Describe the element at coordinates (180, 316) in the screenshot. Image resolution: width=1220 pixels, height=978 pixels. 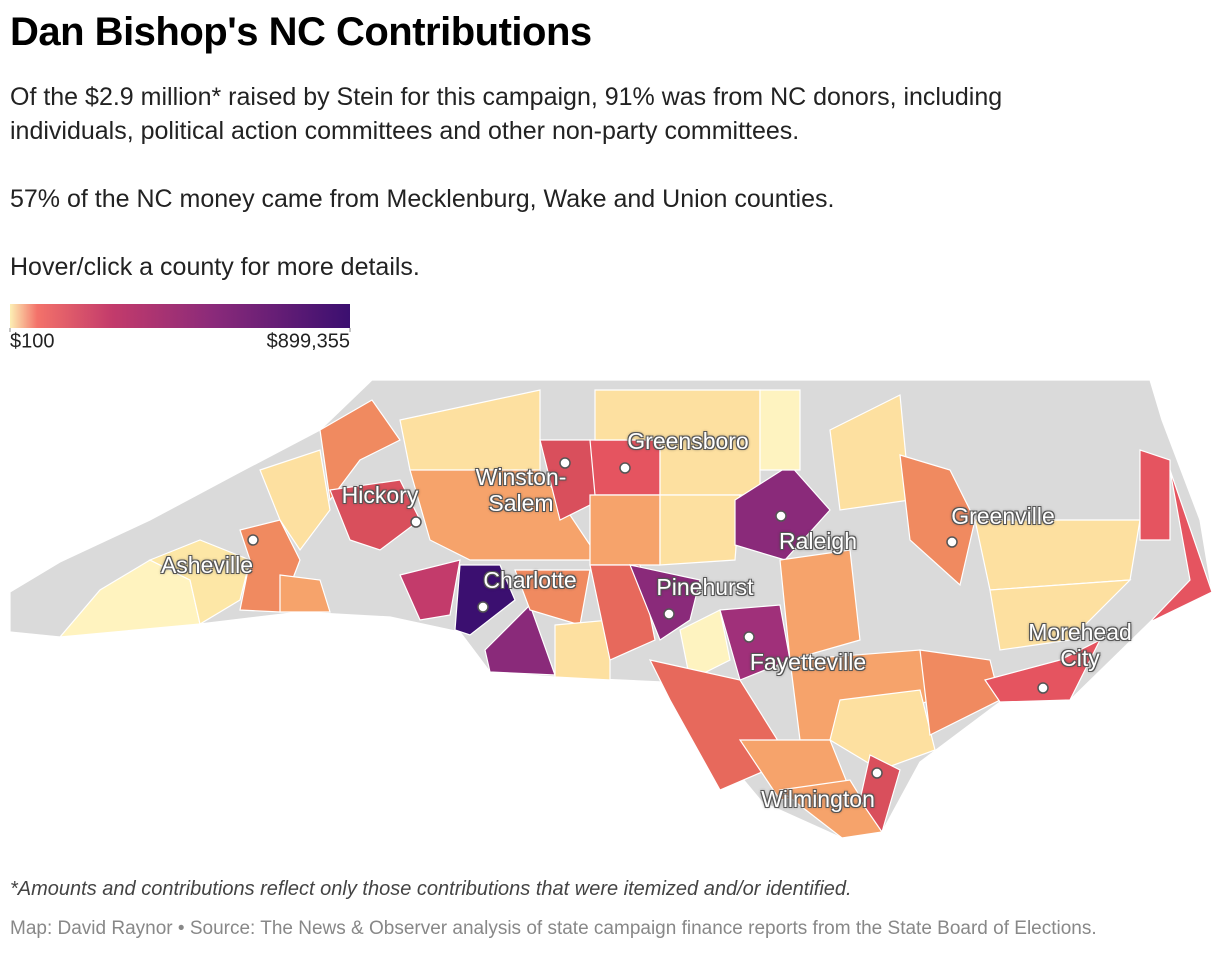
I see `legend-gradient` at that location.